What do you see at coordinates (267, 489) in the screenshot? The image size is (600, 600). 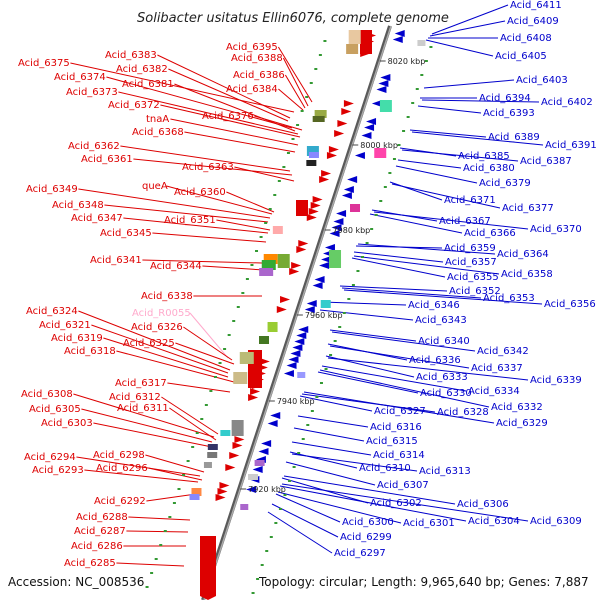 I see `scale-label: 7920 kbp` at bounding box center [267, 489].